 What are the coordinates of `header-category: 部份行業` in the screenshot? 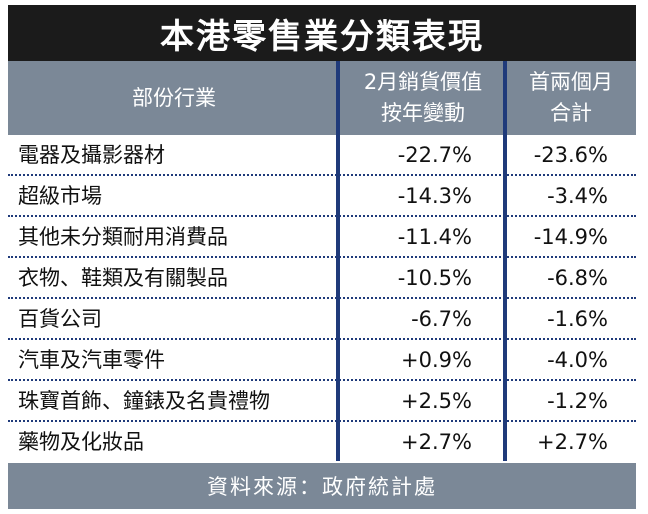 It's located at (174, 98).